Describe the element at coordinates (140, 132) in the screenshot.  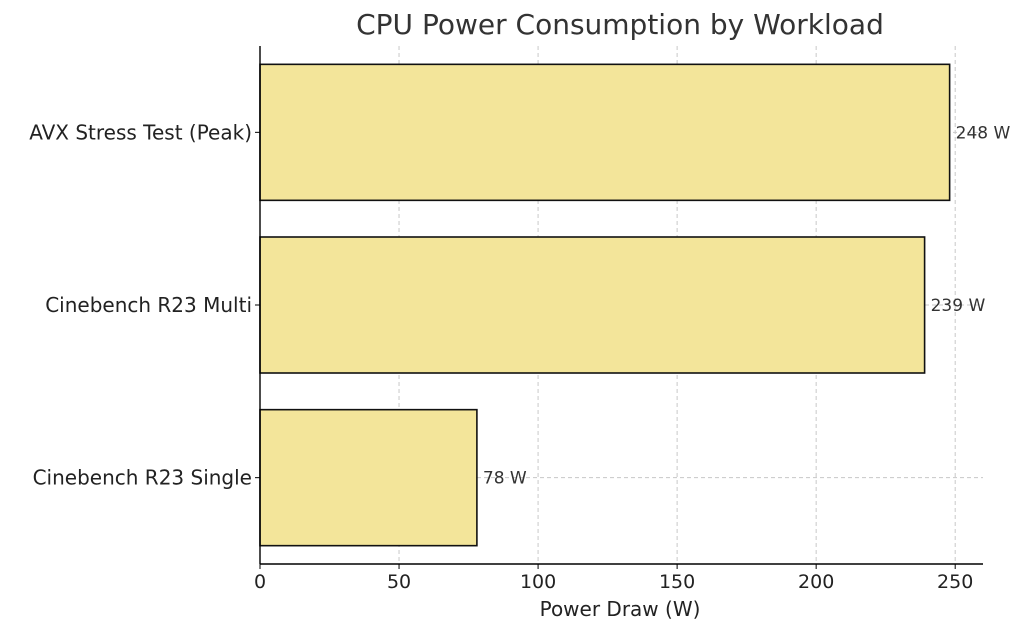
I see `y-tick-label: AVX Stress Test (Peak)` at that location.